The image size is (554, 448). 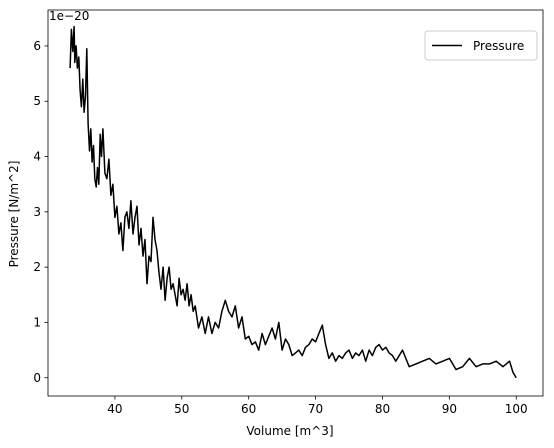 What do you see at coordinates (37, 101) in the screenshot?
I see `y-tick-label: 5` at bounding box center [37, 101].